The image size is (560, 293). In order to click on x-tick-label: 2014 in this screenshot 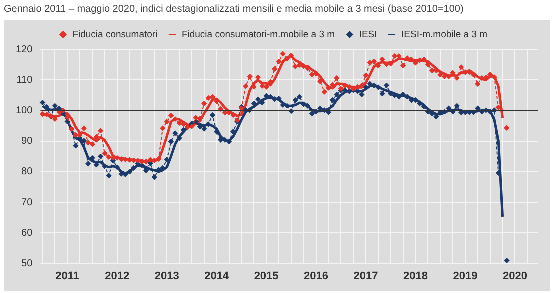, I will do `click(217, 276)`.